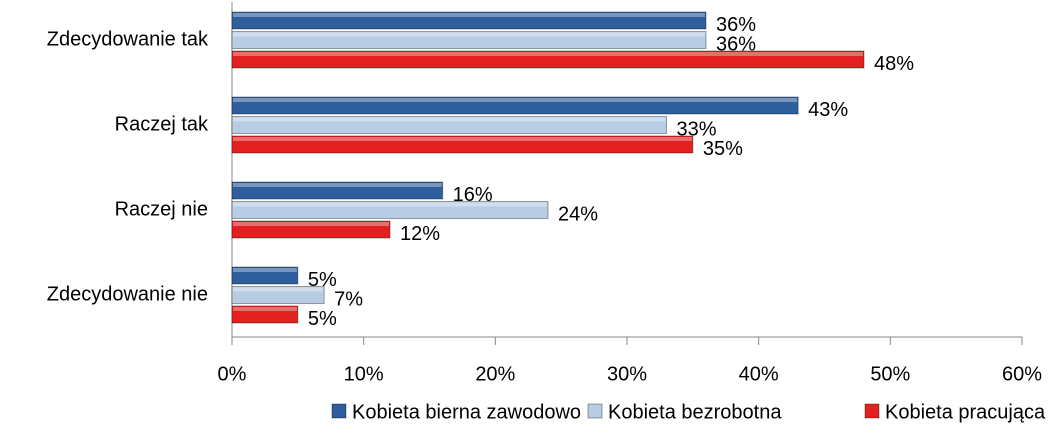 The width and height of the screenshot is (1048, 439). Describe the element at coordinates (495, 374) in the screenshot. I see `x-tick-label: 20%` at that location.